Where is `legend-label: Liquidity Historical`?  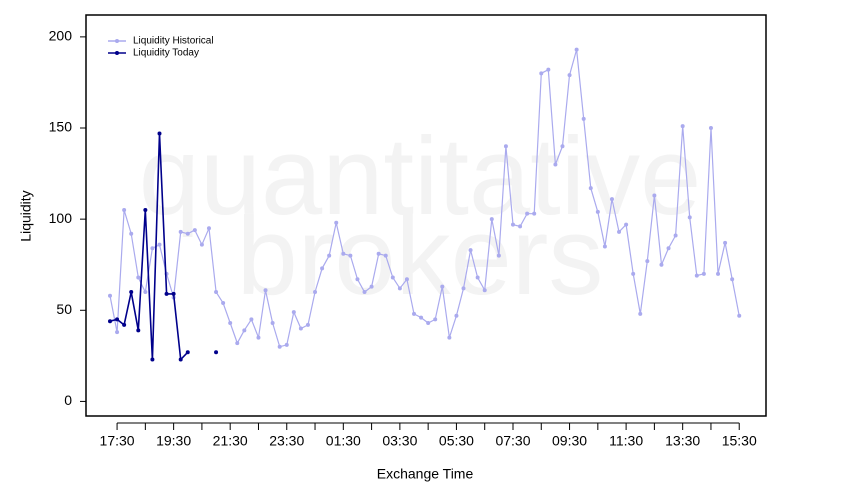 legend-label: Liquidity Historical is located at coordinates (173, 41).